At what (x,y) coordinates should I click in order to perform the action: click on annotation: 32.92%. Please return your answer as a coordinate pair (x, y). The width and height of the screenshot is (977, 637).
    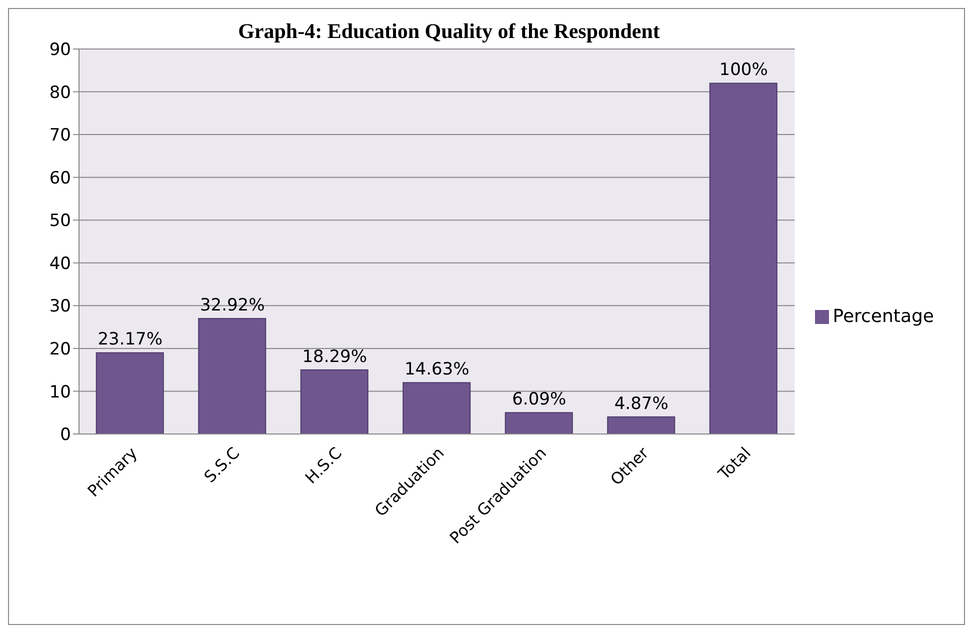
    Looking at the image, I should click on (232, 306).